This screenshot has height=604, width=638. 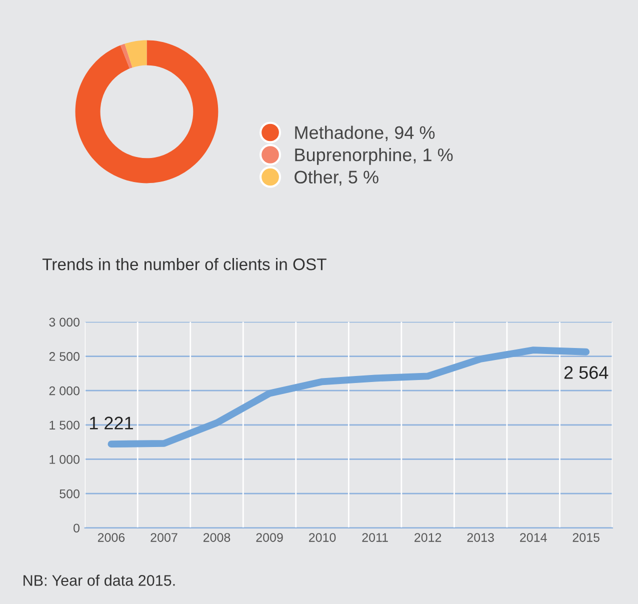 I want to click on x-tick-label: 2008, so click(x=216, y=537).